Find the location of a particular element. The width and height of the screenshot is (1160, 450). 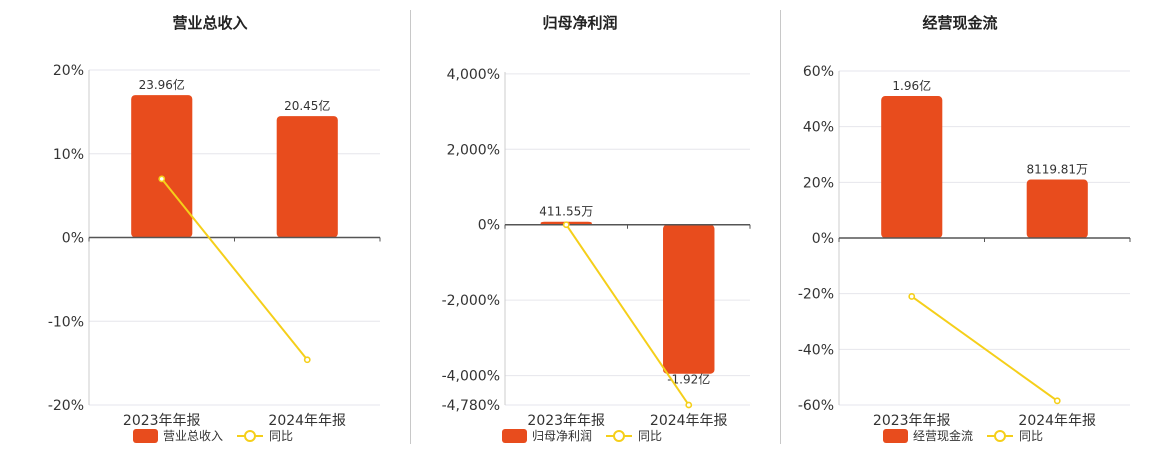

y-tick-label: 4,000% is located at coordinates (473, 75).